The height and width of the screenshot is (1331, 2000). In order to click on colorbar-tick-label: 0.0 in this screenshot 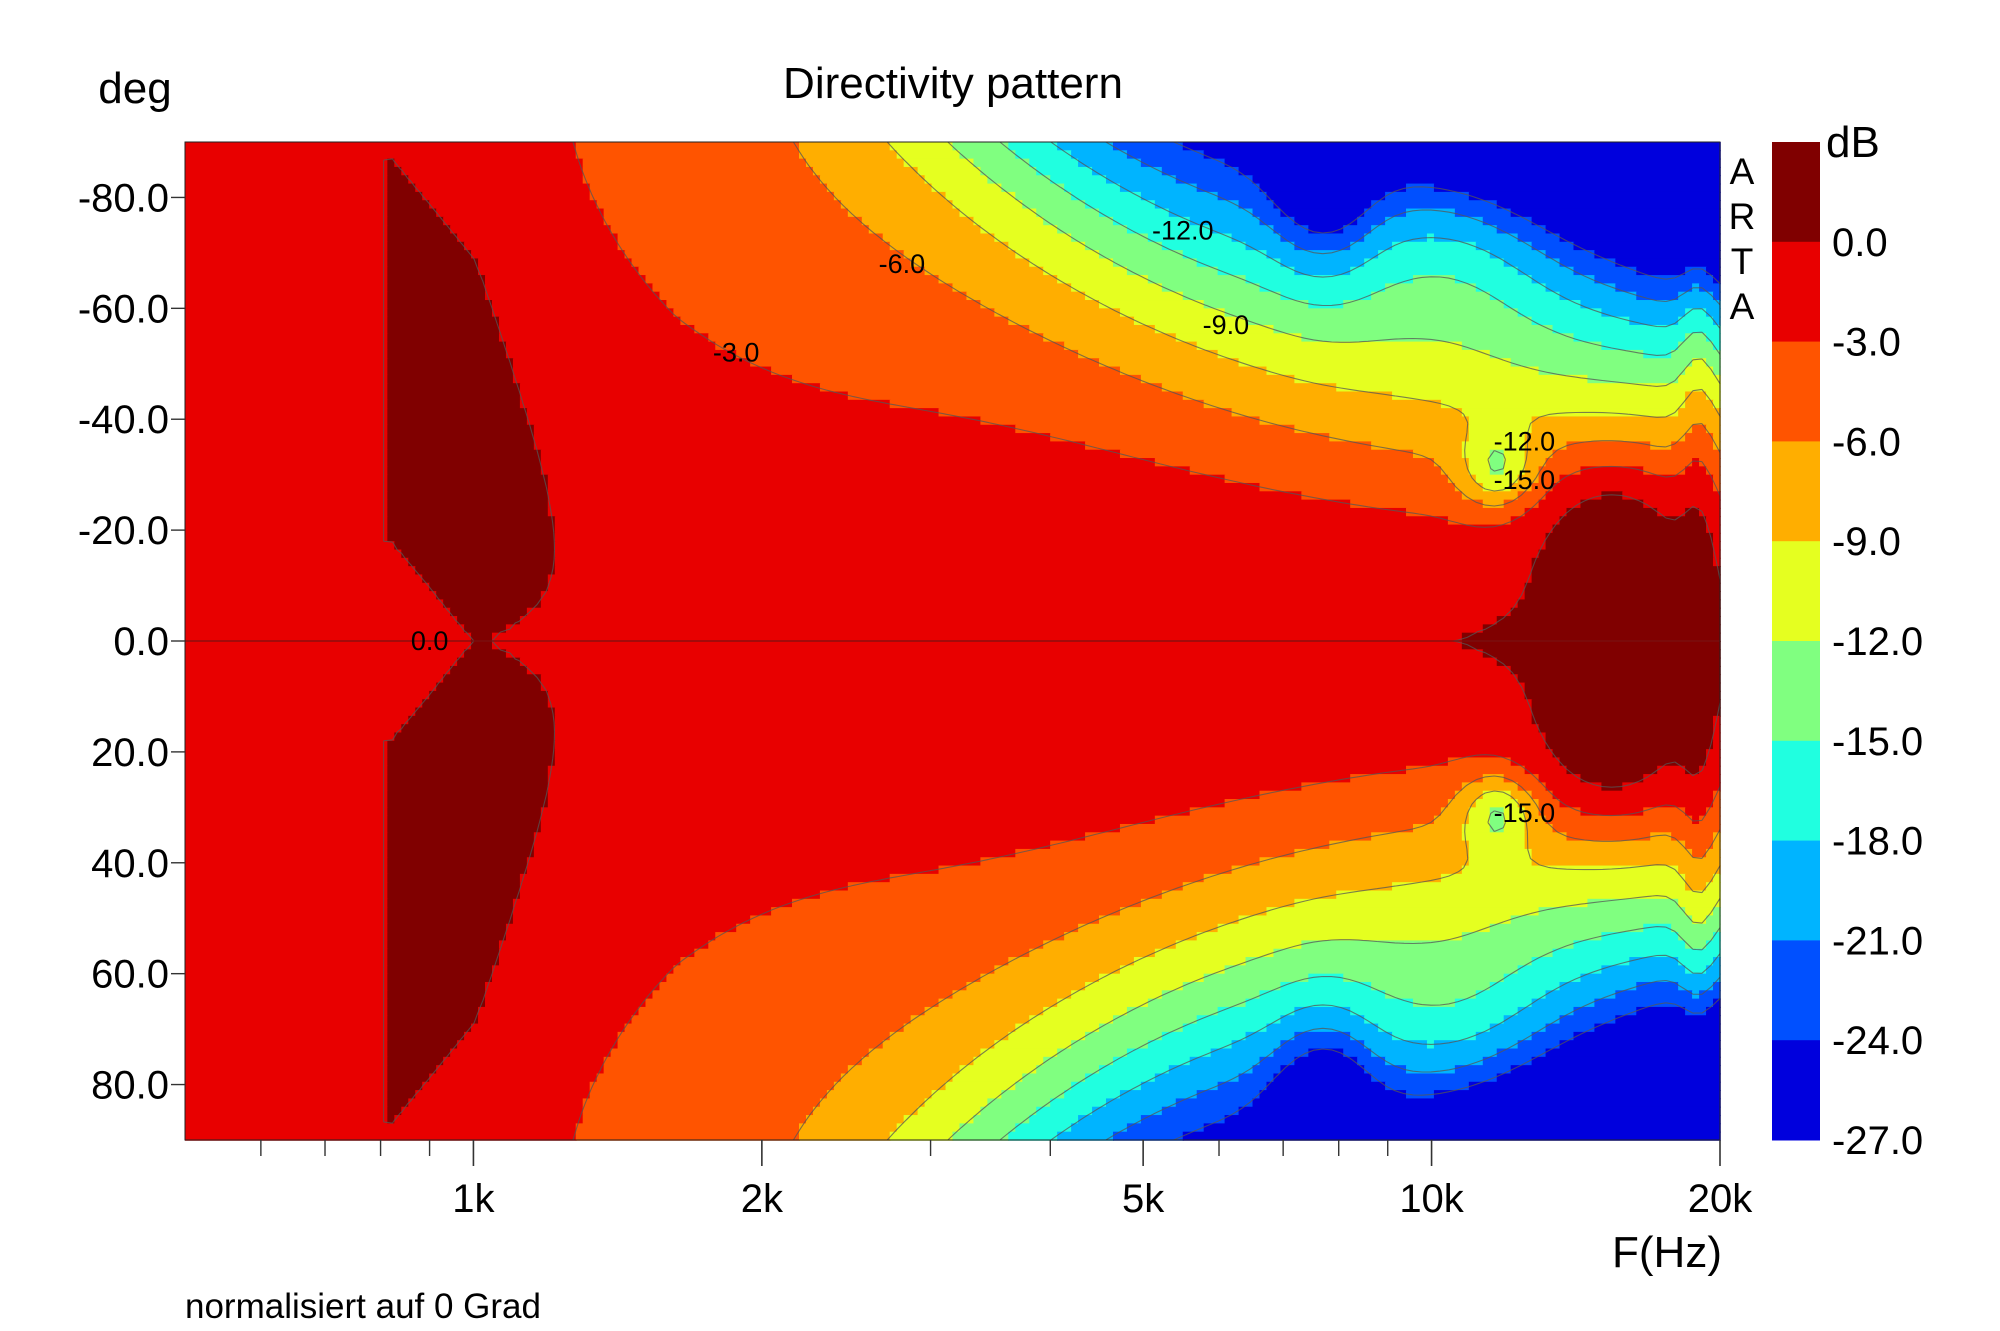, I will do `click(1860, 243)`.